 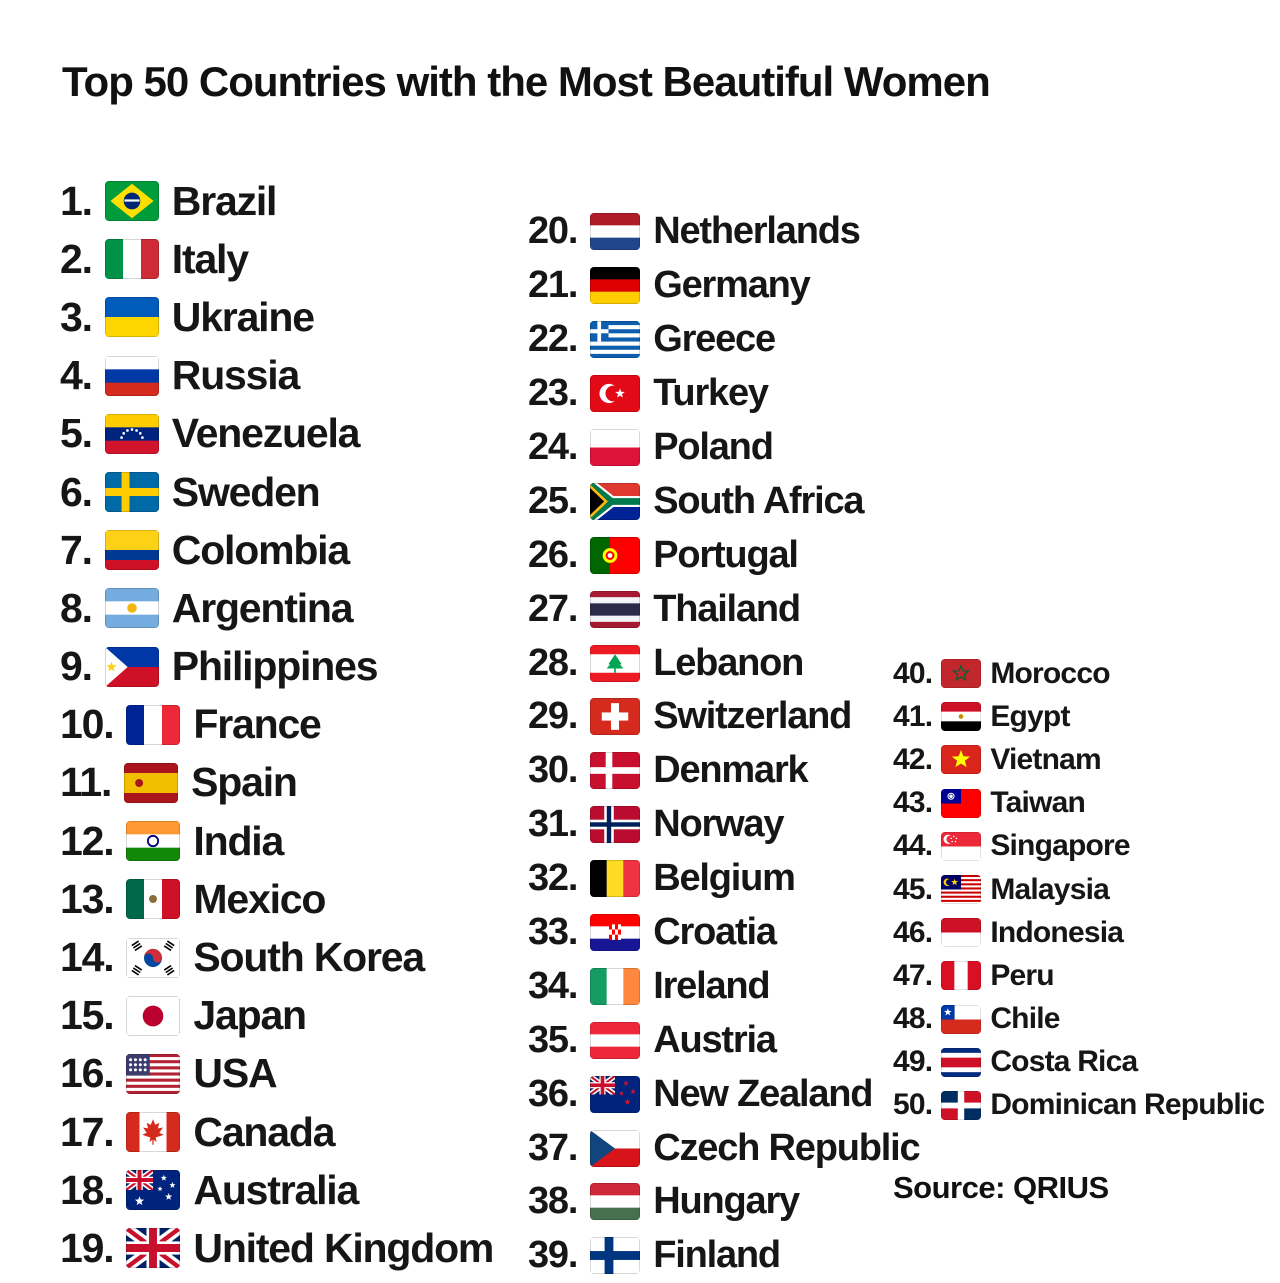 I want to click on country-name: Lebanon, so click(x=728, y=662).